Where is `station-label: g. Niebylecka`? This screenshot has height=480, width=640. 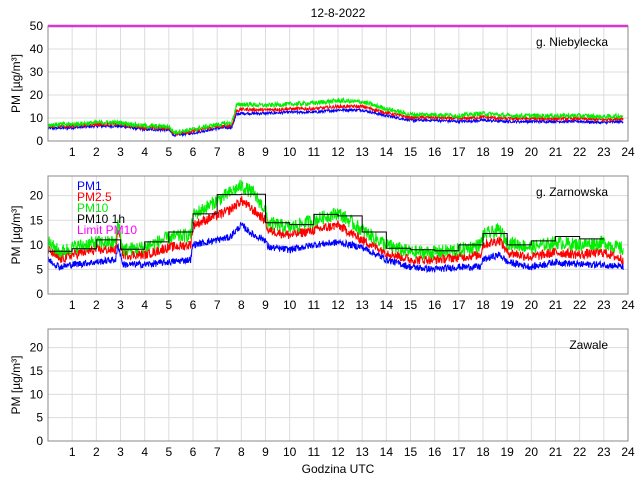 station-label: g. Niebylecka is located at coordinates (572, 42).